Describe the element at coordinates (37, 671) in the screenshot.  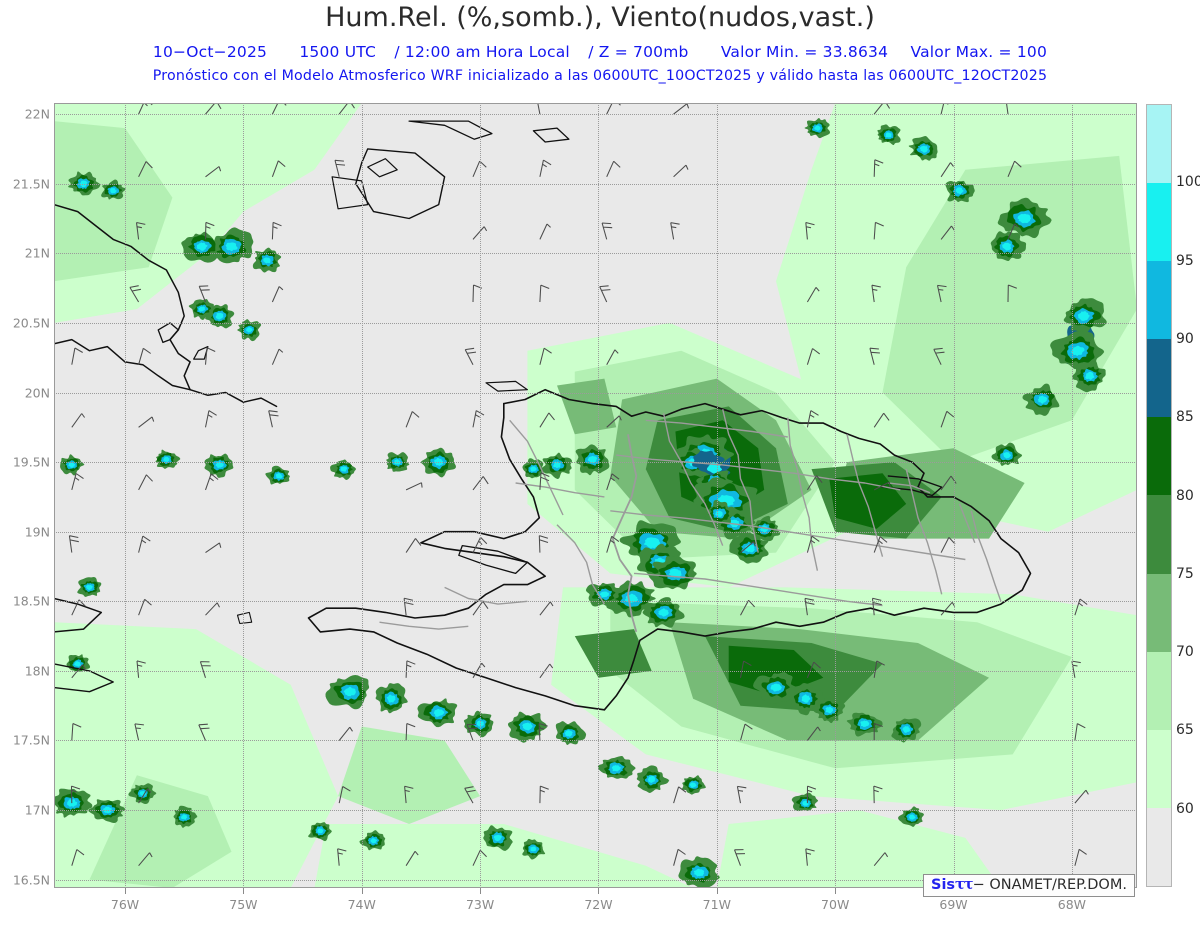
I see `y-axis-tick-18N: 18N` at that location.